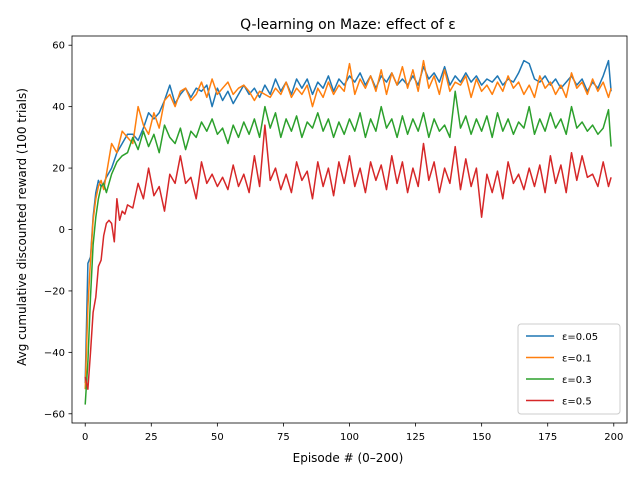 Image resolution: width=640 pixels, height=480 pixels. Describe the element at coordinates (54, 353) in the screenshot. I see `y-tick-label: −40` at that location.